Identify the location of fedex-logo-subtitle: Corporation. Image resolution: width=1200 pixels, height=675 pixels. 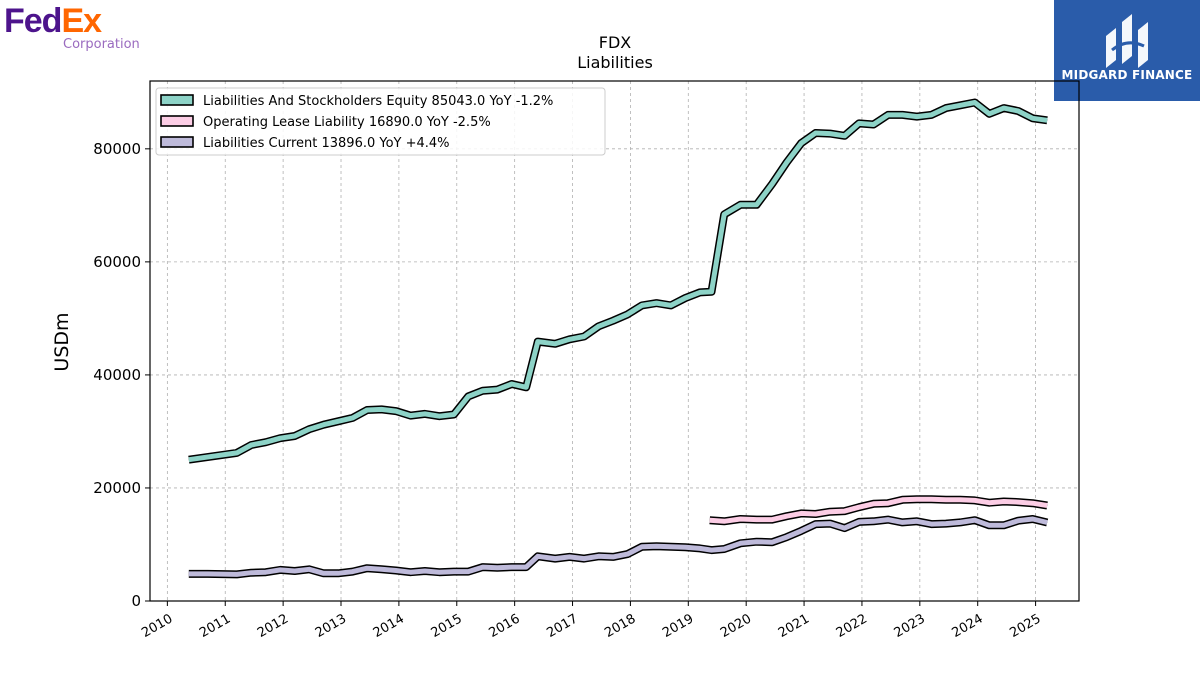
(101, 44).